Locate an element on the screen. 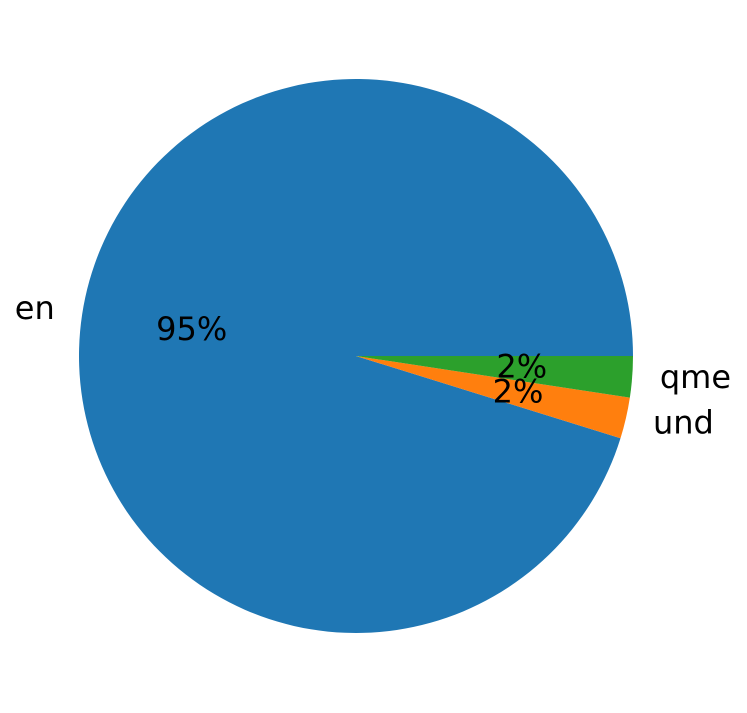 The width and height of the screenshot is (747, 713). slice-label: qme is located at coordinates (695, 377).